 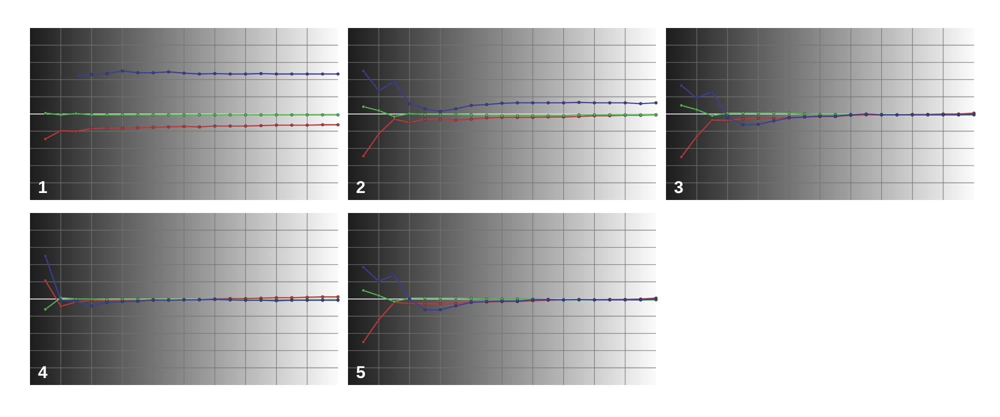 I want to click on text: 3, so click(x=679, y=187).